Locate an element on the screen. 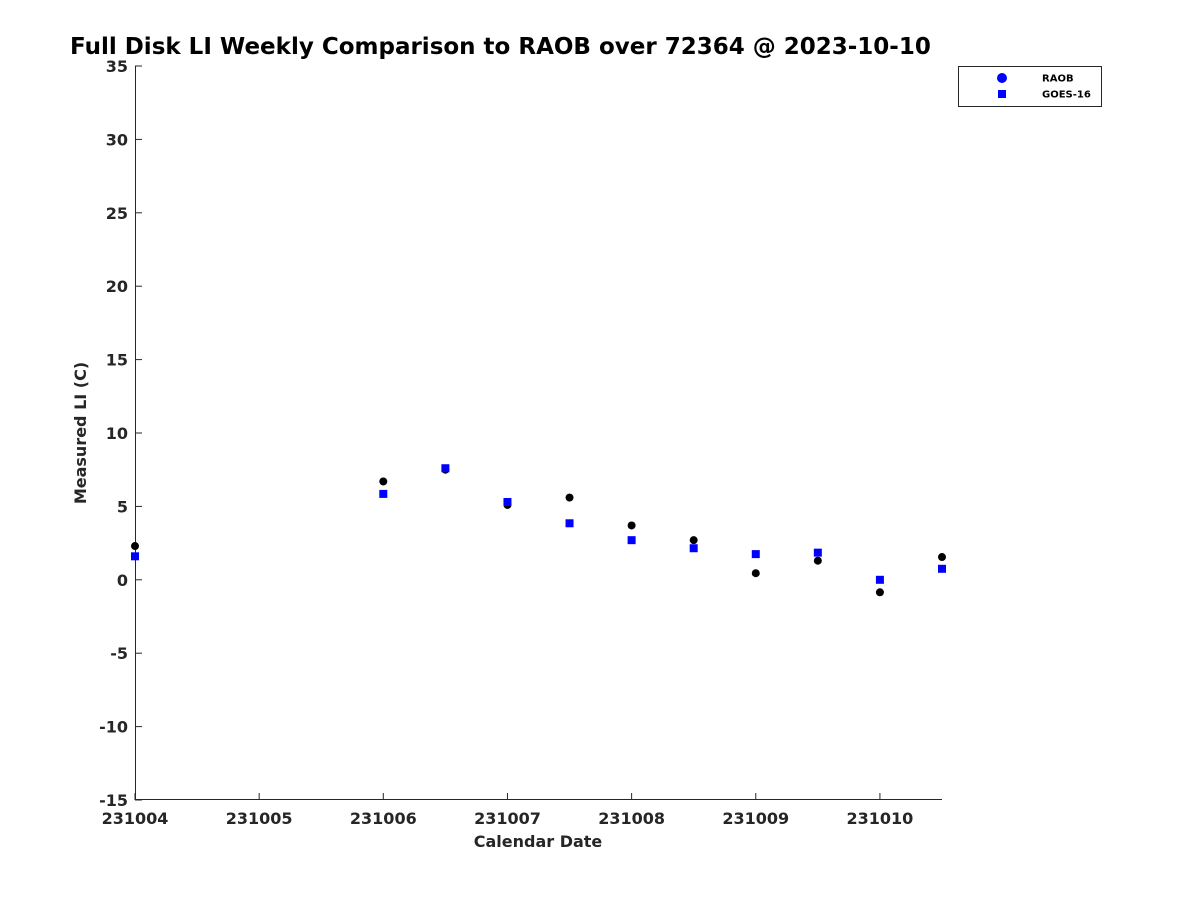  legend-box is located at coordinates (1030, 86).